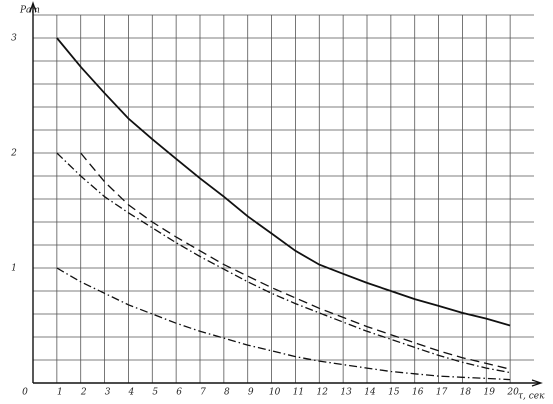 The width and height of the screenshot is (553, 404). What do you see at coordinates (108, 393) in the screenshot?
I see `x-tick-label: 3` at bounding box center [108, 393].